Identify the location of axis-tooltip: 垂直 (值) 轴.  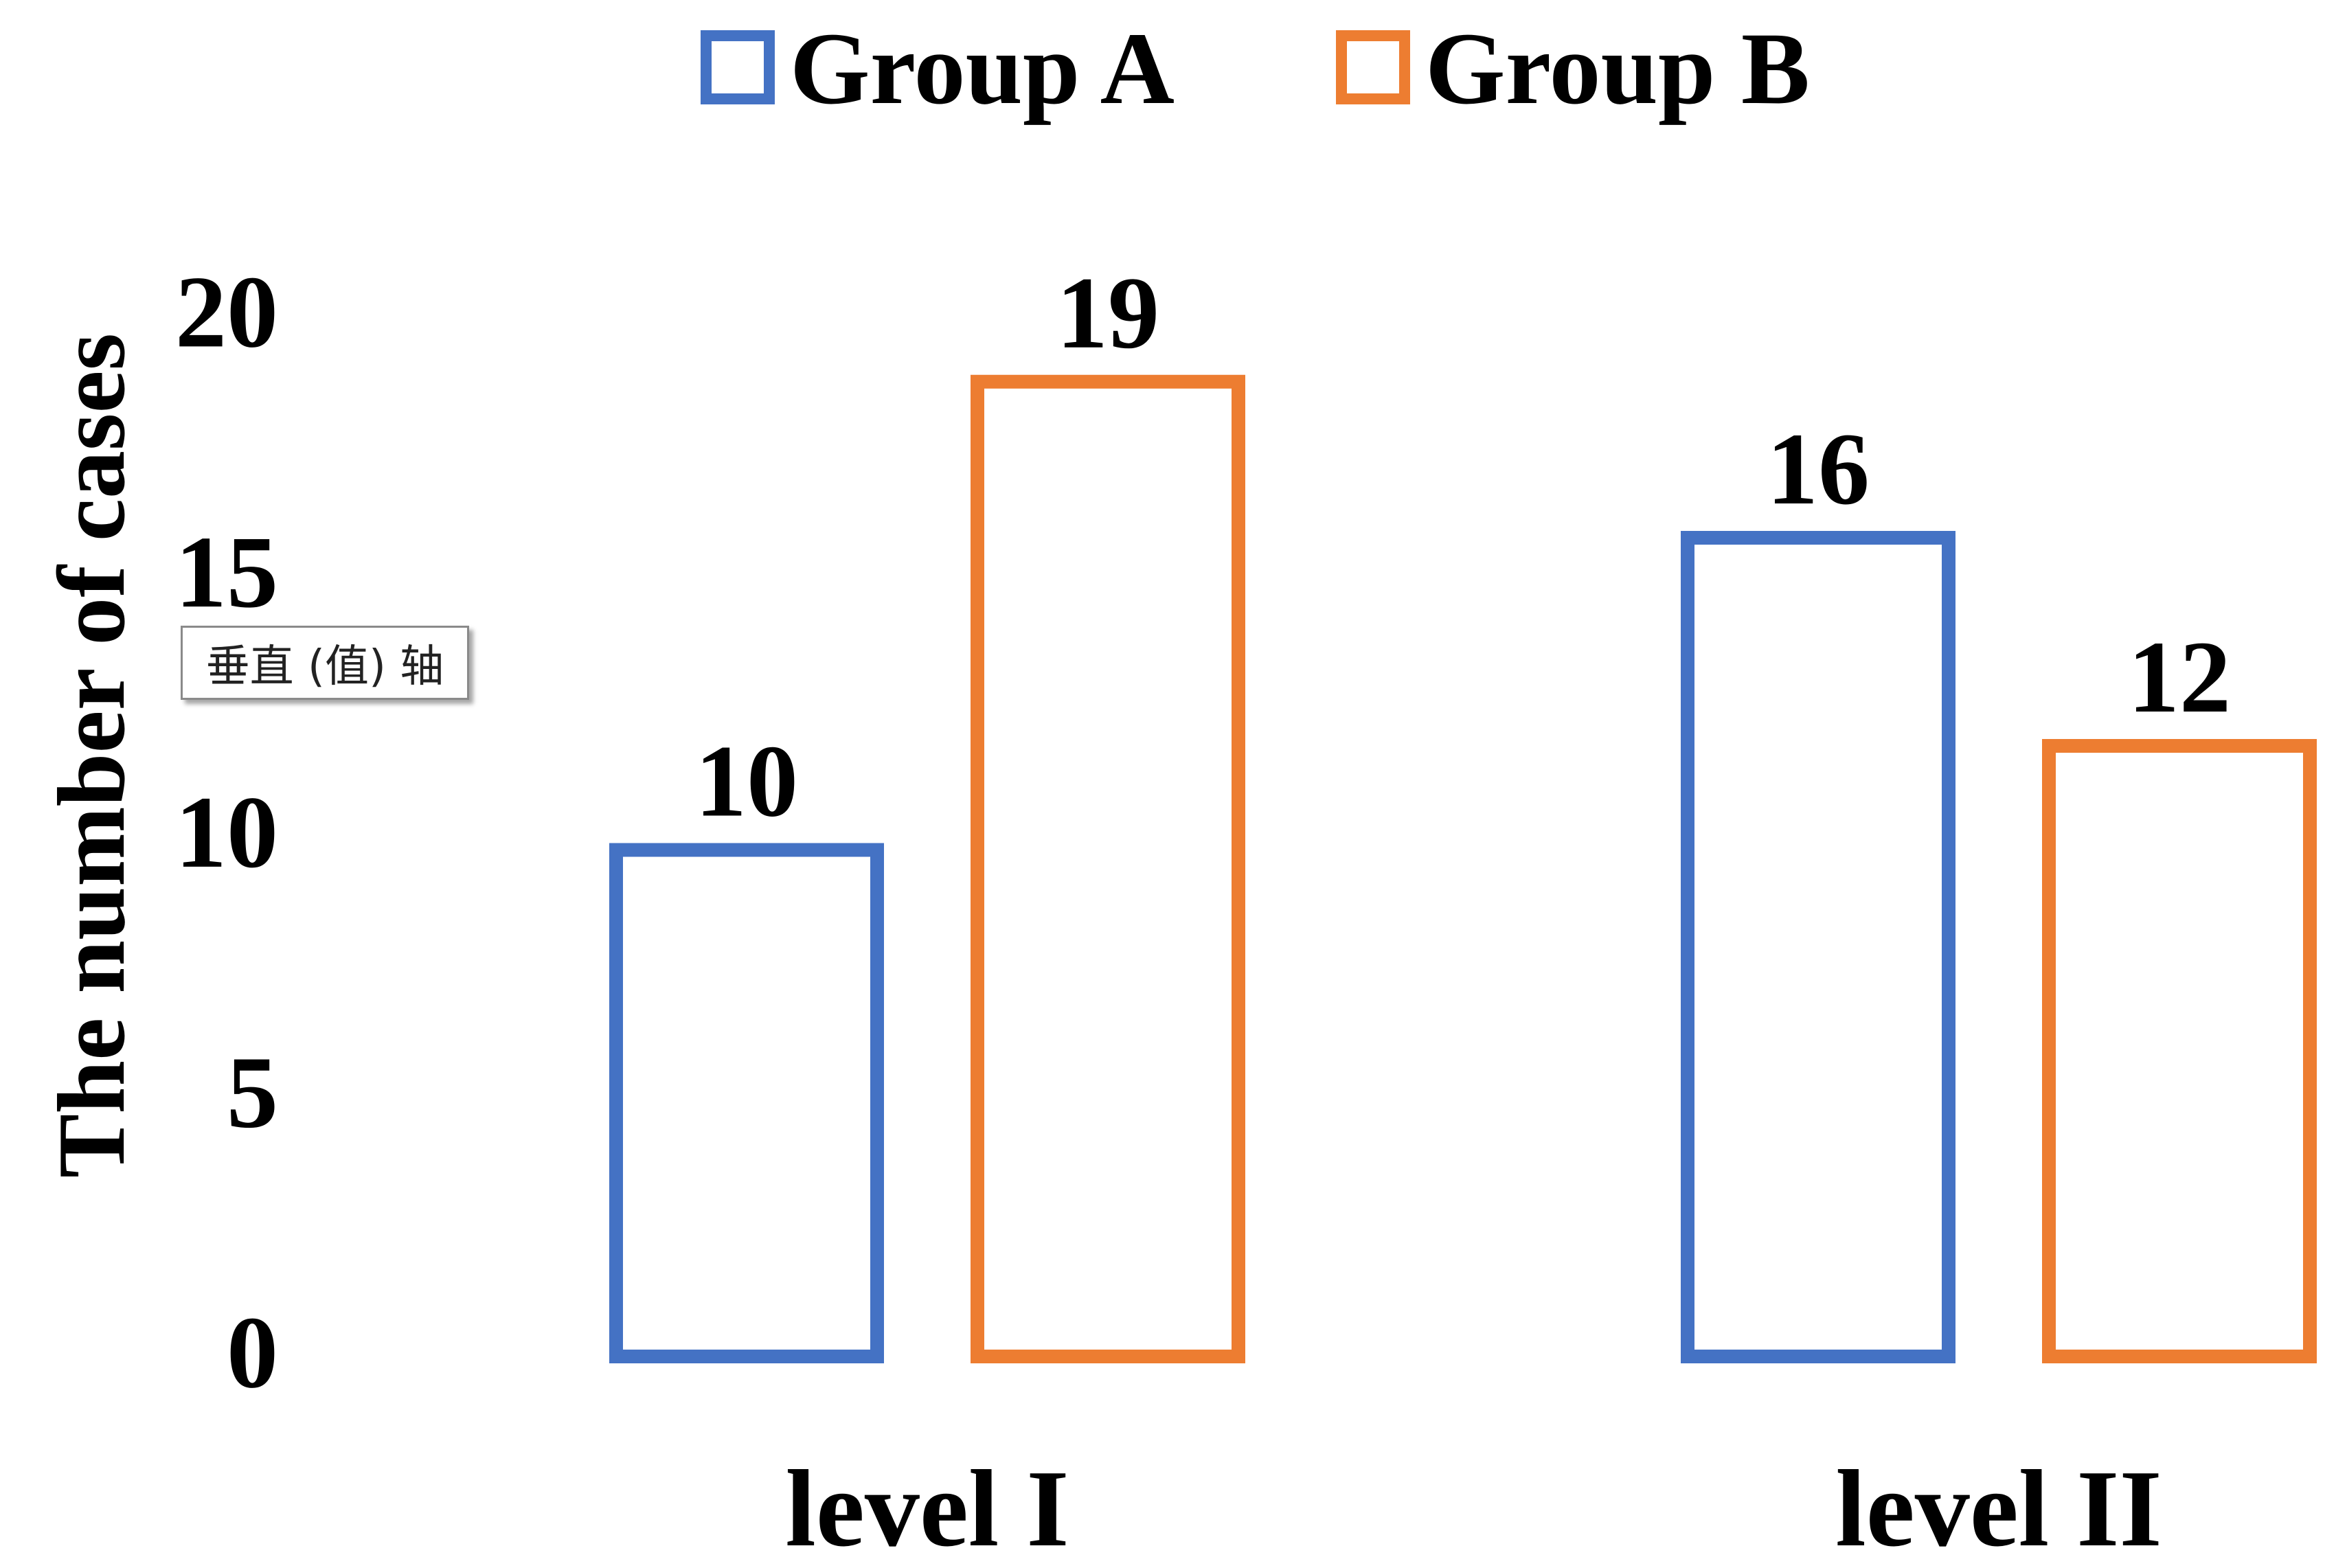
(325, 663).